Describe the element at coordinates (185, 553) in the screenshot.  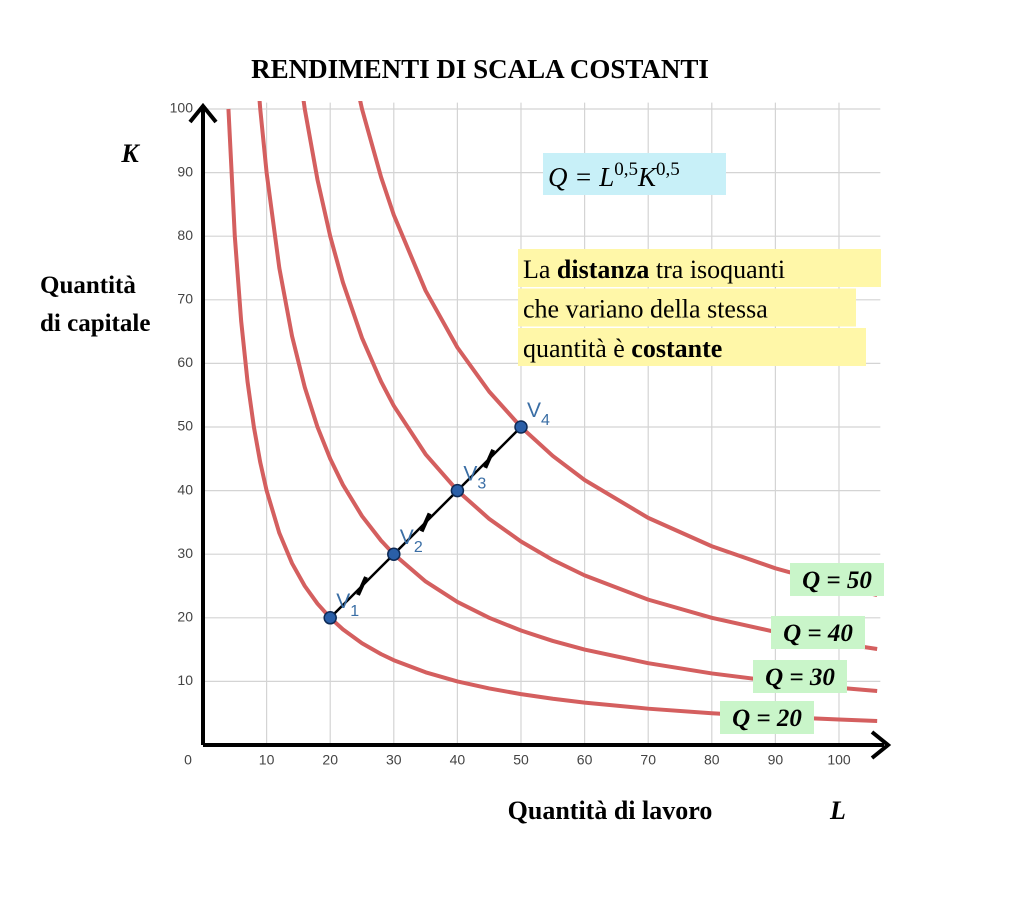
I see `y-tick-label: 30` at that location.